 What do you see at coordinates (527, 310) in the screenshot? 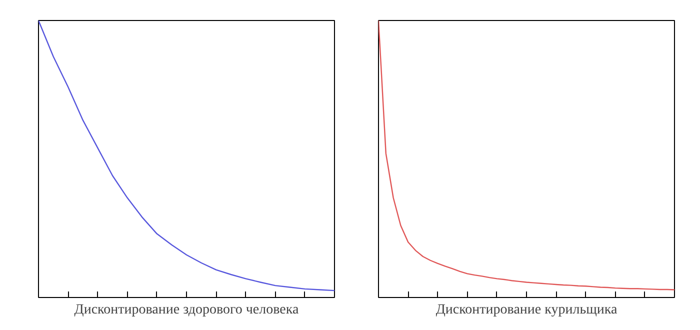
I see `x-axis-title: Дисконтирование курильщика` at bounding box center [527, 310].